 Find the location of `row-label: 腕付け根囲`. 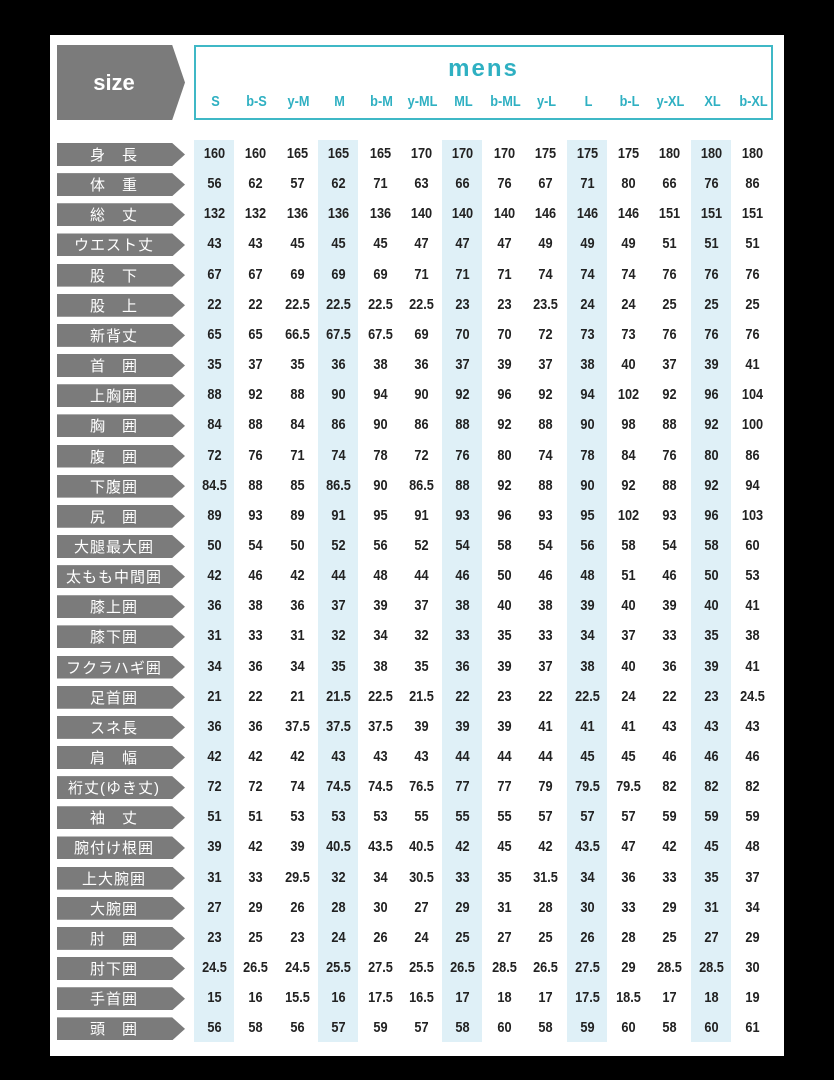

row-label: 腕付け根囲 is located at coordinates (121, 848).